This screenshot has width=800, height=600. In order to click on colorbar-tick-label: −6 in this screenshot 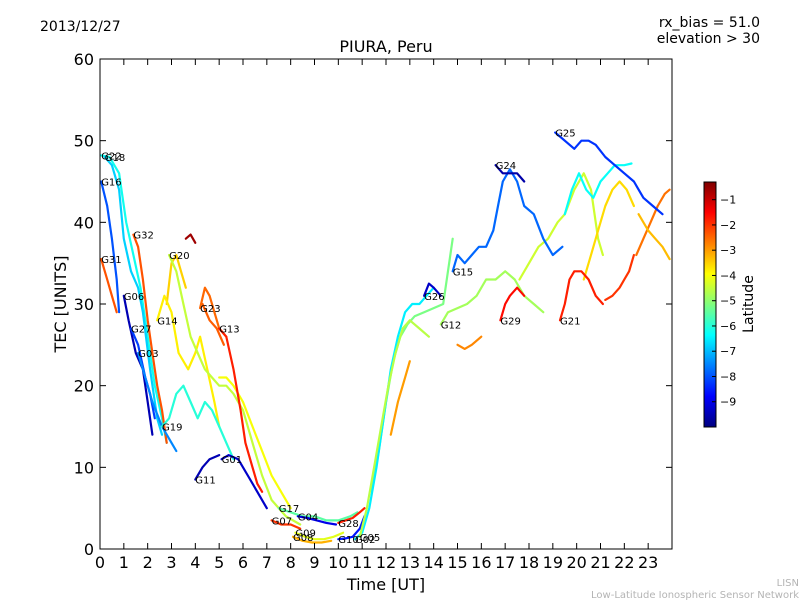, I will do `click(728, 326)`.